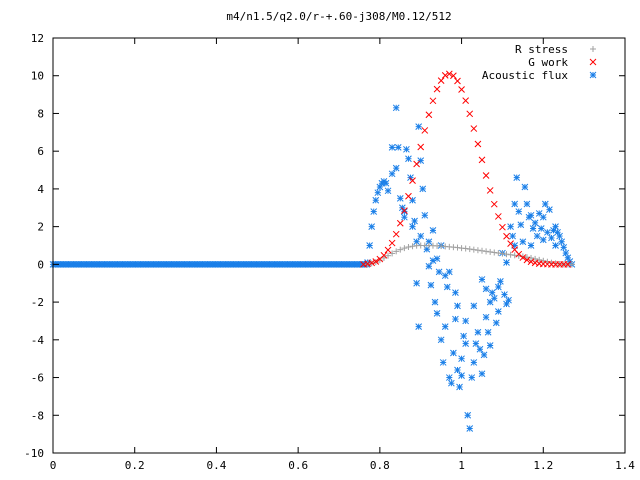 The image size is (640, 480). I want to click on x-tick-label: 0.4, so click(216, 465).